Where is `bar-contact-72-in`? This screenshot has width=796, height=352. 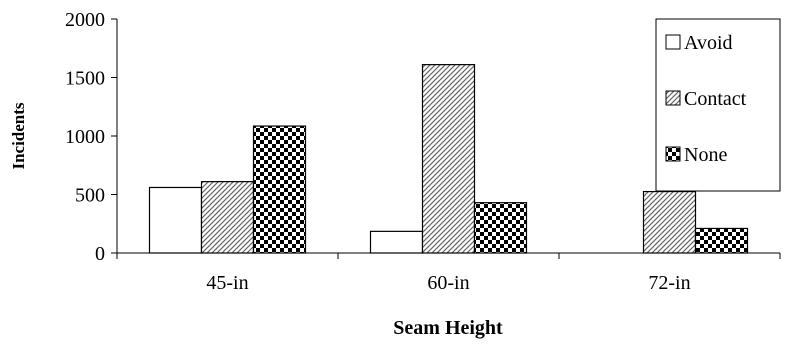
bar-contact-72-in is located at coordinates (669, 222).